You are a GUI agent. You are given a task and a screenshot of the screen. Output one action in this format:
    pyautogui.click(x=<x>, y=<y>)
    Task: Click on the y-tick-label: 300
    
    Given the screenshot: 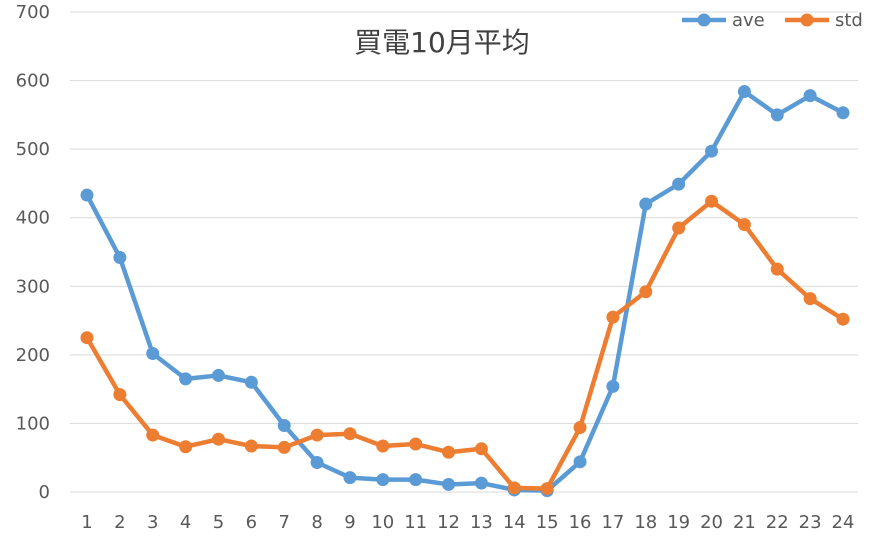 What is the action you would take?
    pyautogui.click(x=33, y=286)
    